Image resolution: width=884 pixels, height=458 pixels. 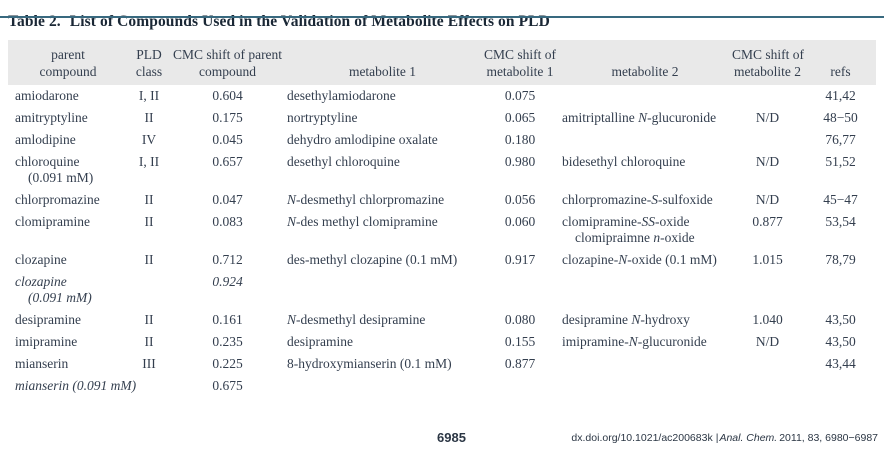 I want to click on table-cell: 0.161, so click(x=227, y=319).